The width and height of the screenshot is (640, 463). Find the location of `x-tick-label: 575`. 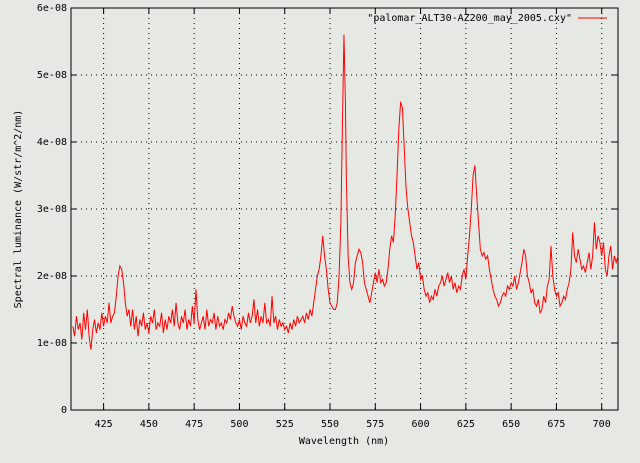

x-tick-label: 575 is located at coordinates (375, 424).